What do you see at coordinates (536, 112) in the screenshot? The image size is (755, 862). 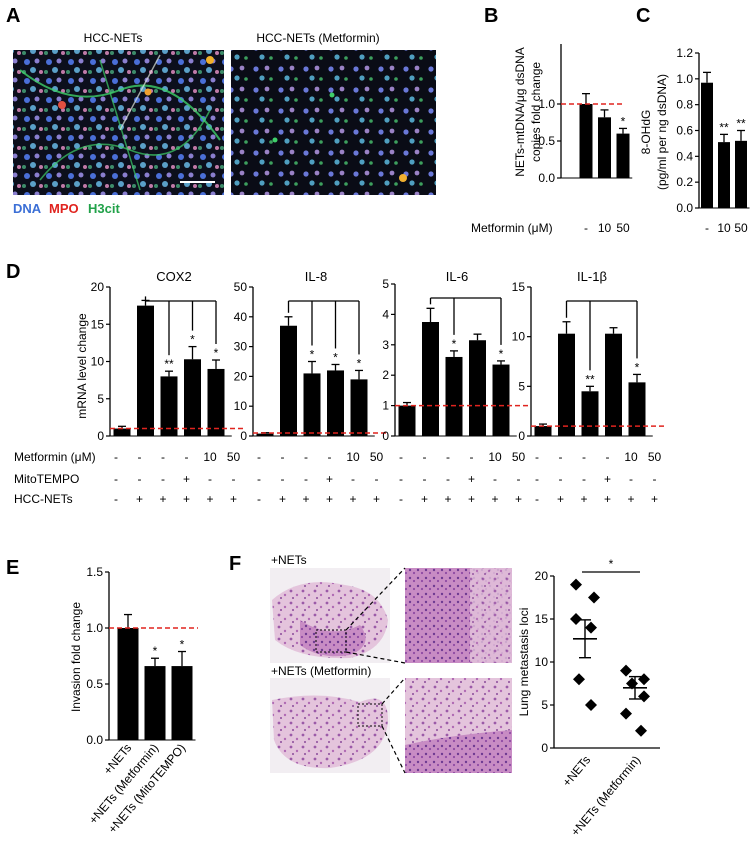 I see `y-axis-label: copies fold change` at bounding box center [536, 112].